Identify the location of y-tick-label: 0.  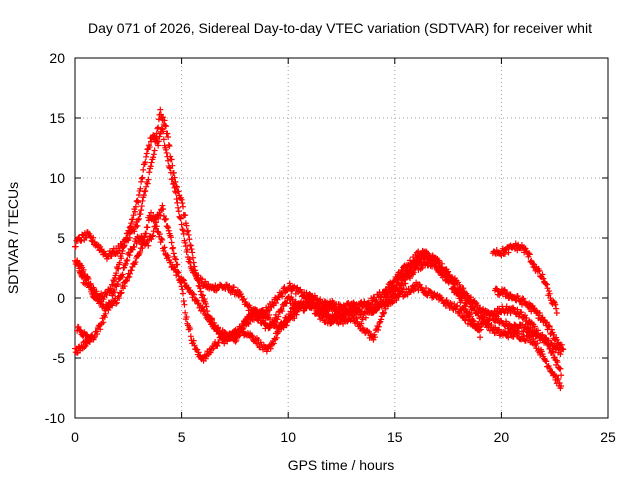
(61, 298).